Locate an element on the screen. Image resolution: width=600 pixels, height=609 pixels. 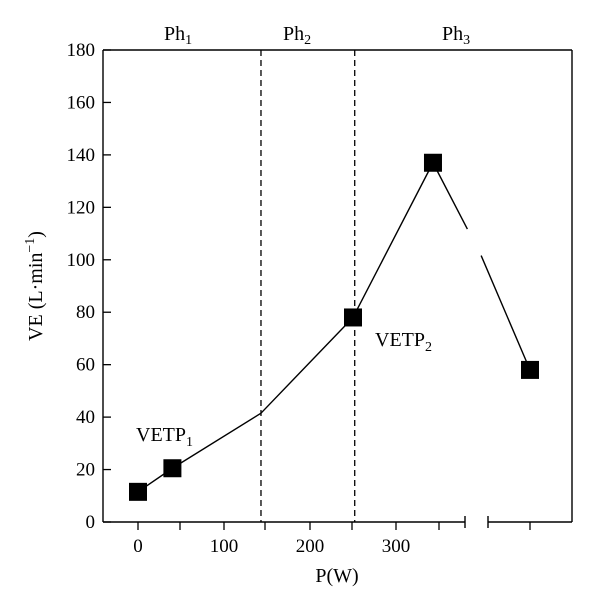
annotation-vetp1-main: VETP is located at coordinates (161, 435).